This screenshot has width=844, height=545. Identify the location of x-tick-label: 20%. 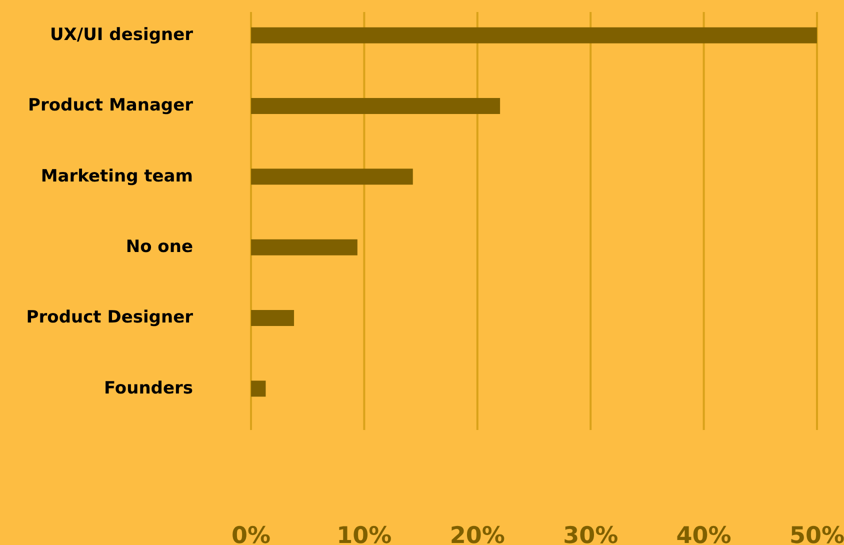
(477, 534).